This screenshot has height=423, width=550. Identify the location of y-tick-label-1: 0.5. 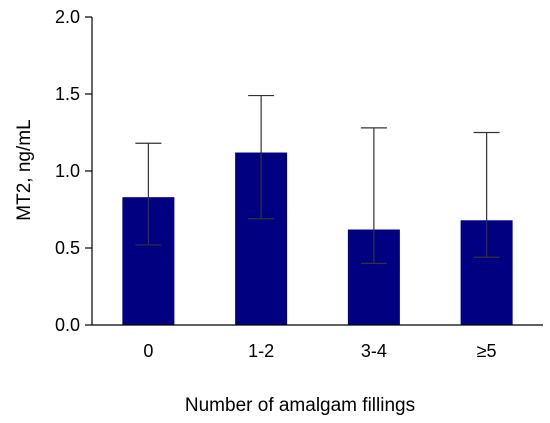
(67, 248).